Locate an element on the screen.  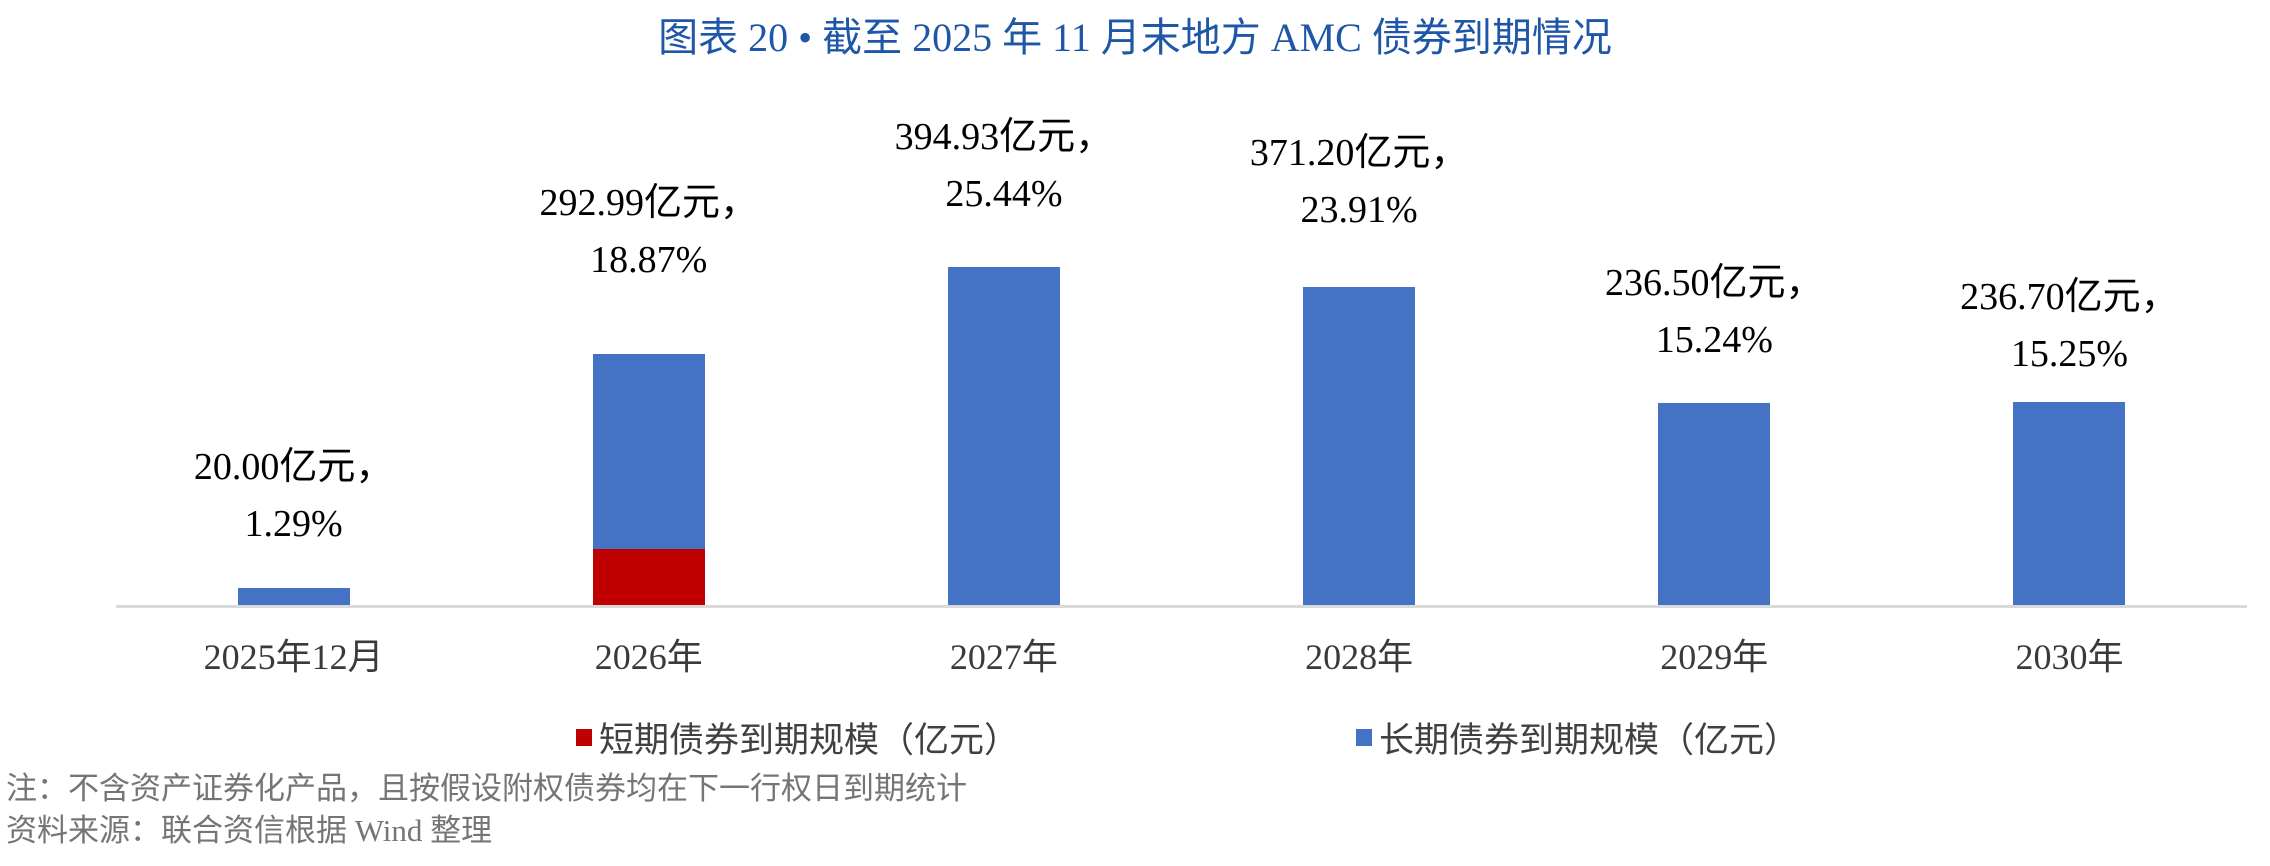
bar-group-2029: 236.50亿元， 15.24% is located at coordinates (1714, 346).